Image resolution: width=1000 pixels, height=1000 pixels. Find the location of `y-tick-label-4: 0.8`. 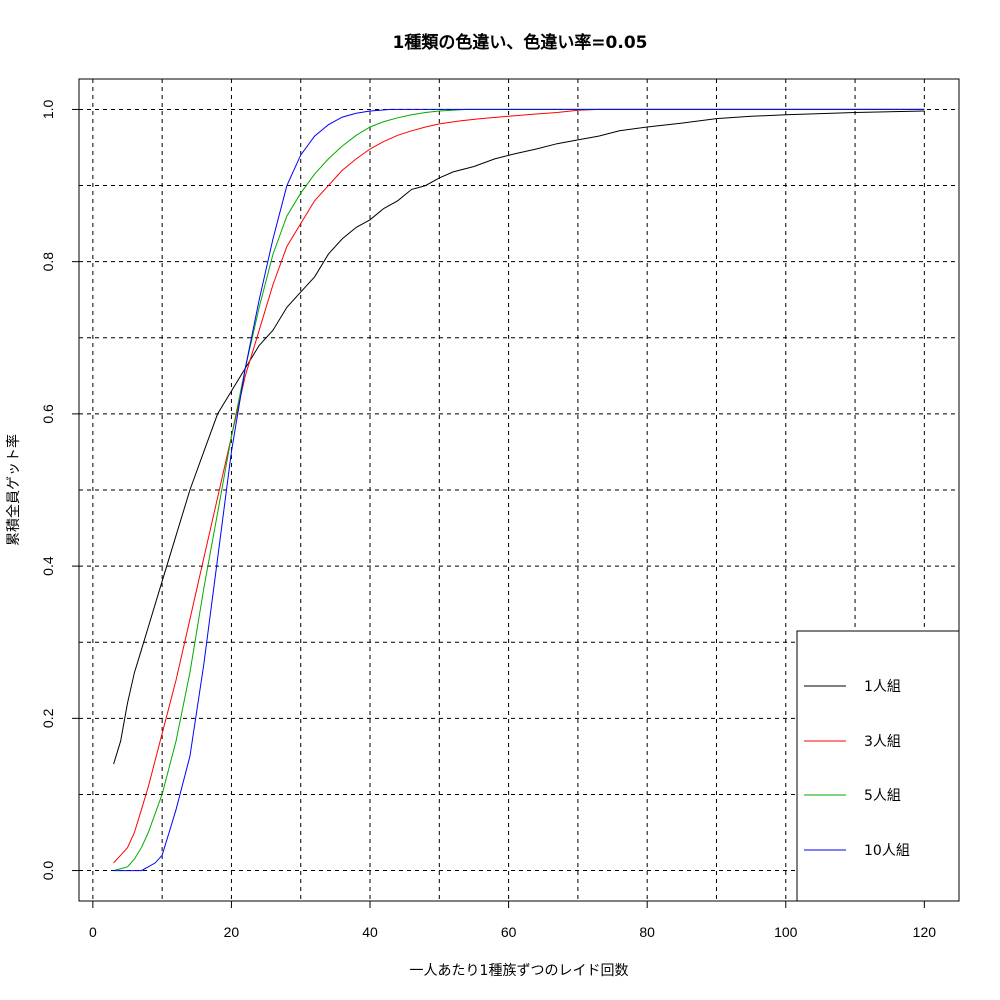

y-tick-label-4: 0.8 is located at coordinates (48, 262).